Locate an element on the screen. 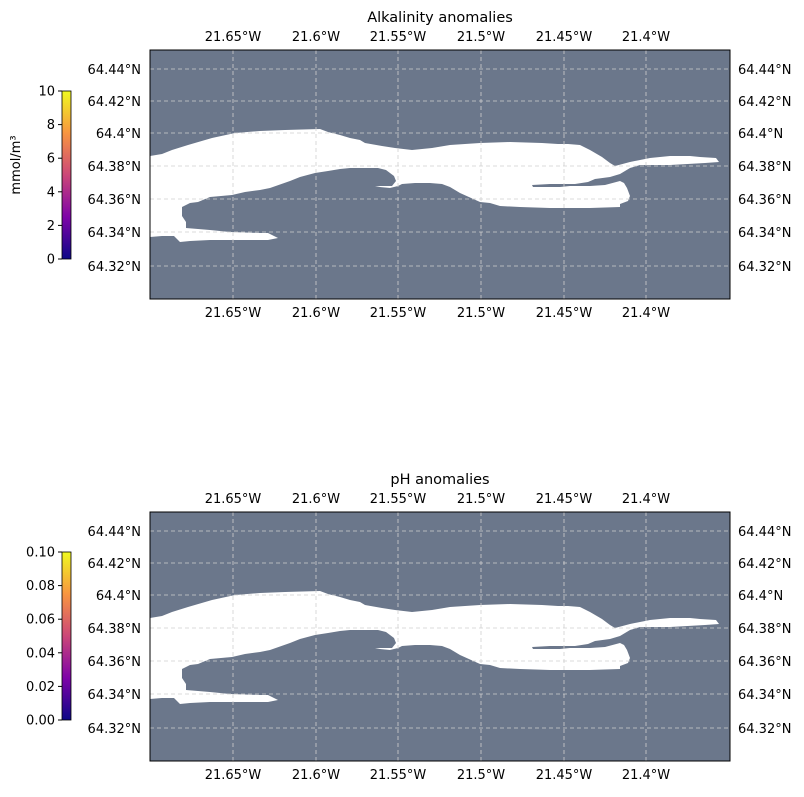 The image size is (804, 797). colorbar: 0 2 4 6 8 10 mmol/m³ is located at coordinates (40, 176).